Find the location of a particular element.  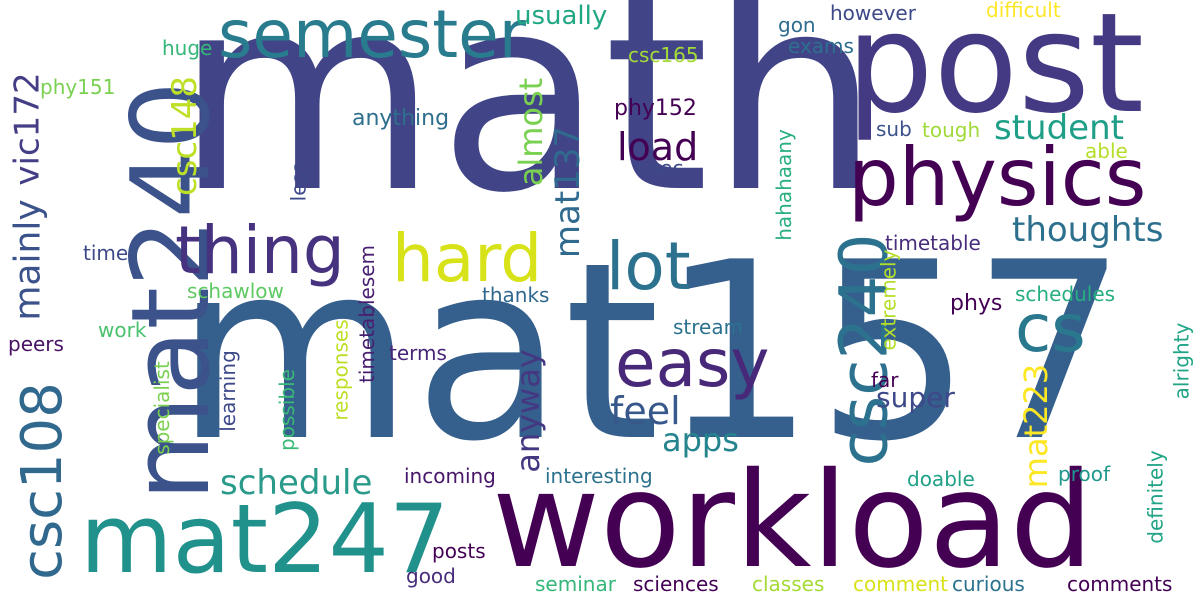

word-exams: exams is located at coordinates (821, 46).